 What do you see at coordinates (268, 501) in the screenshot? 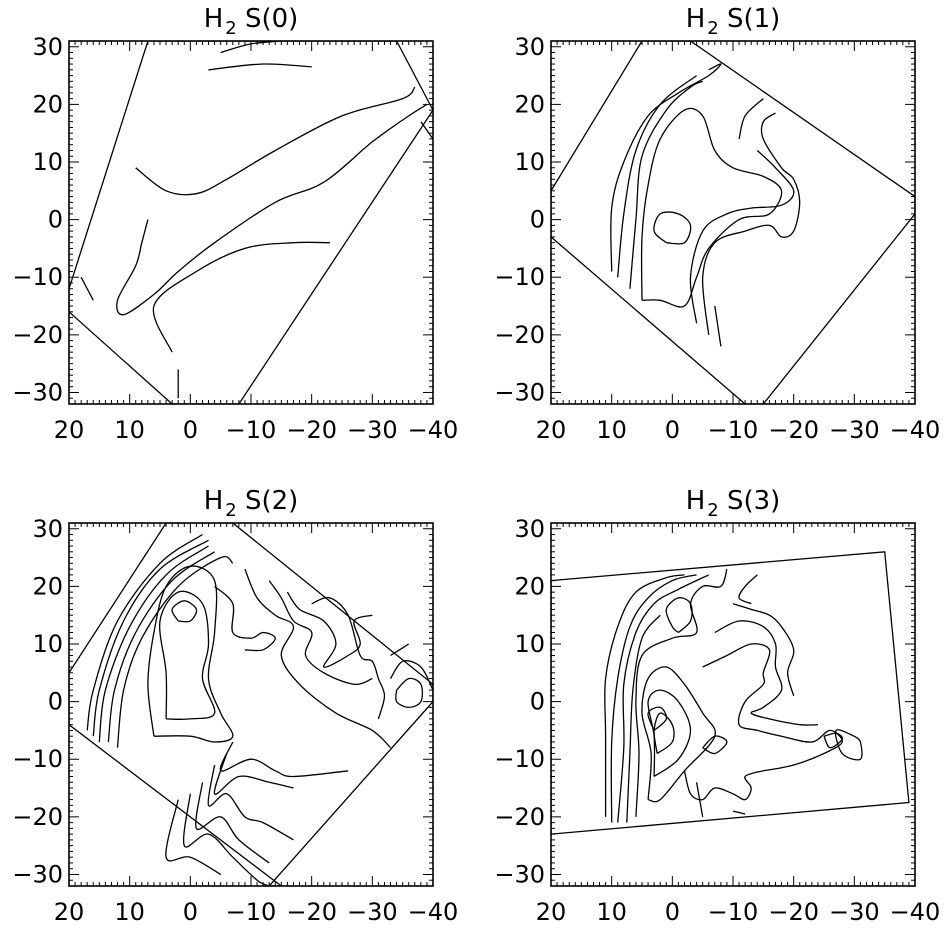
I see `panel-title-rest: S(2)` at bounding box center [268, 501].